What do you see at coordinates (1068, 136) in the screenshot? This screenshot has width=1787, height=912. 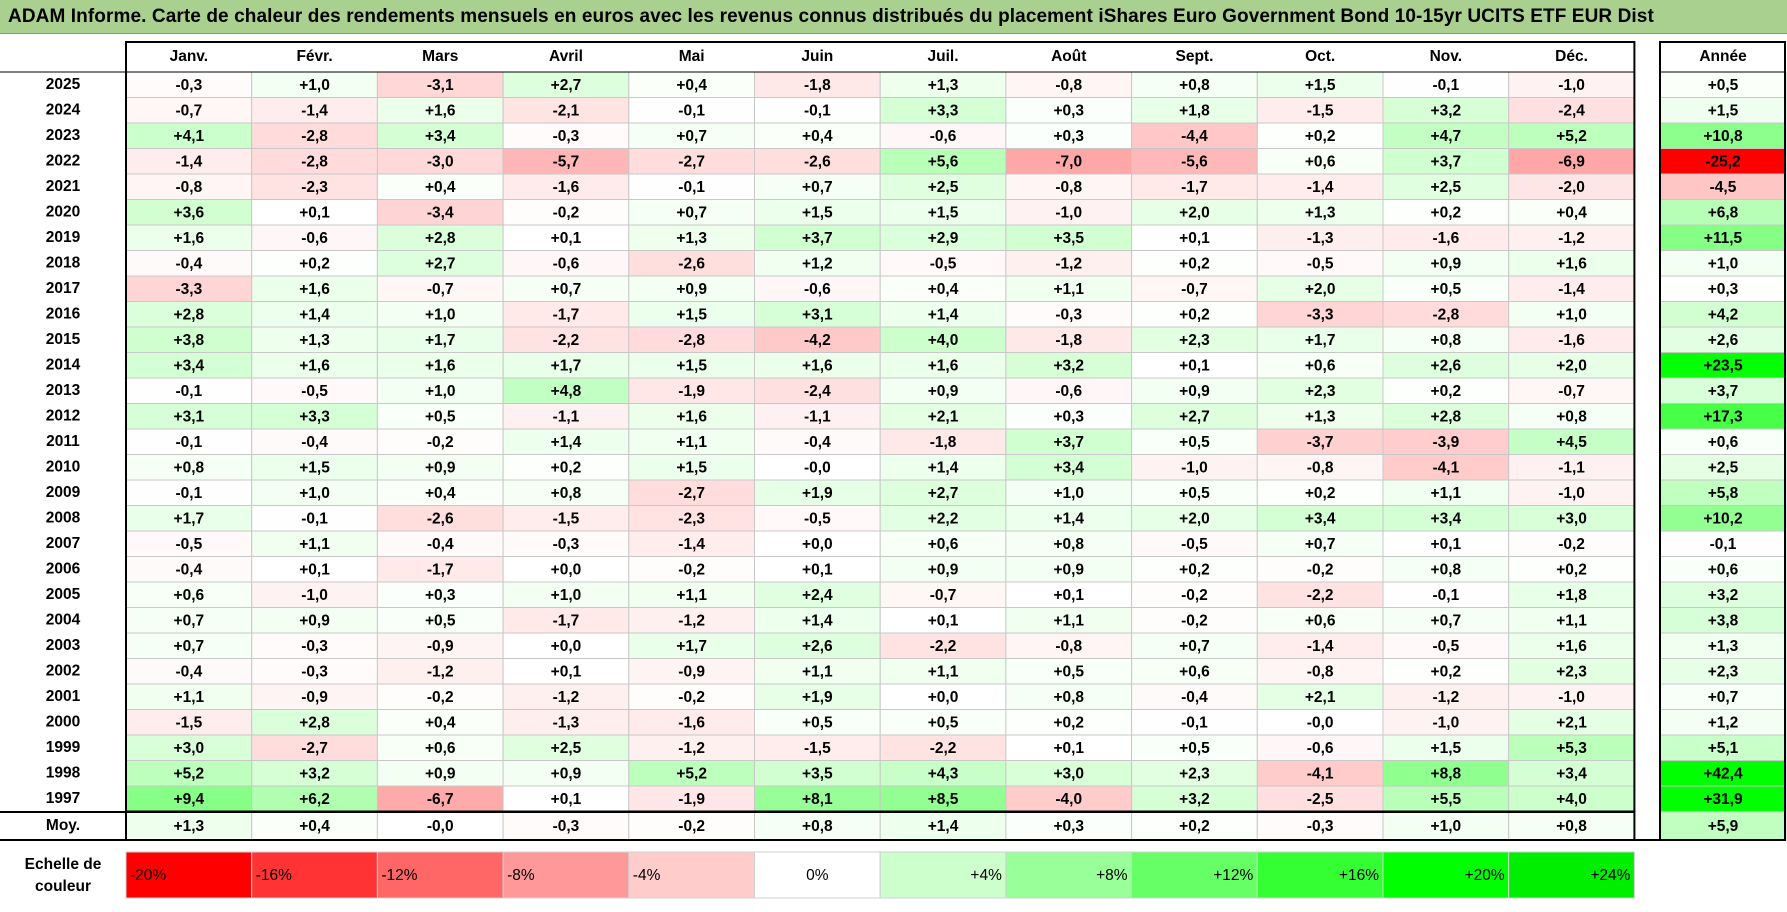 I see `cell-value: +0,3` at bounding box center [1068, 136].